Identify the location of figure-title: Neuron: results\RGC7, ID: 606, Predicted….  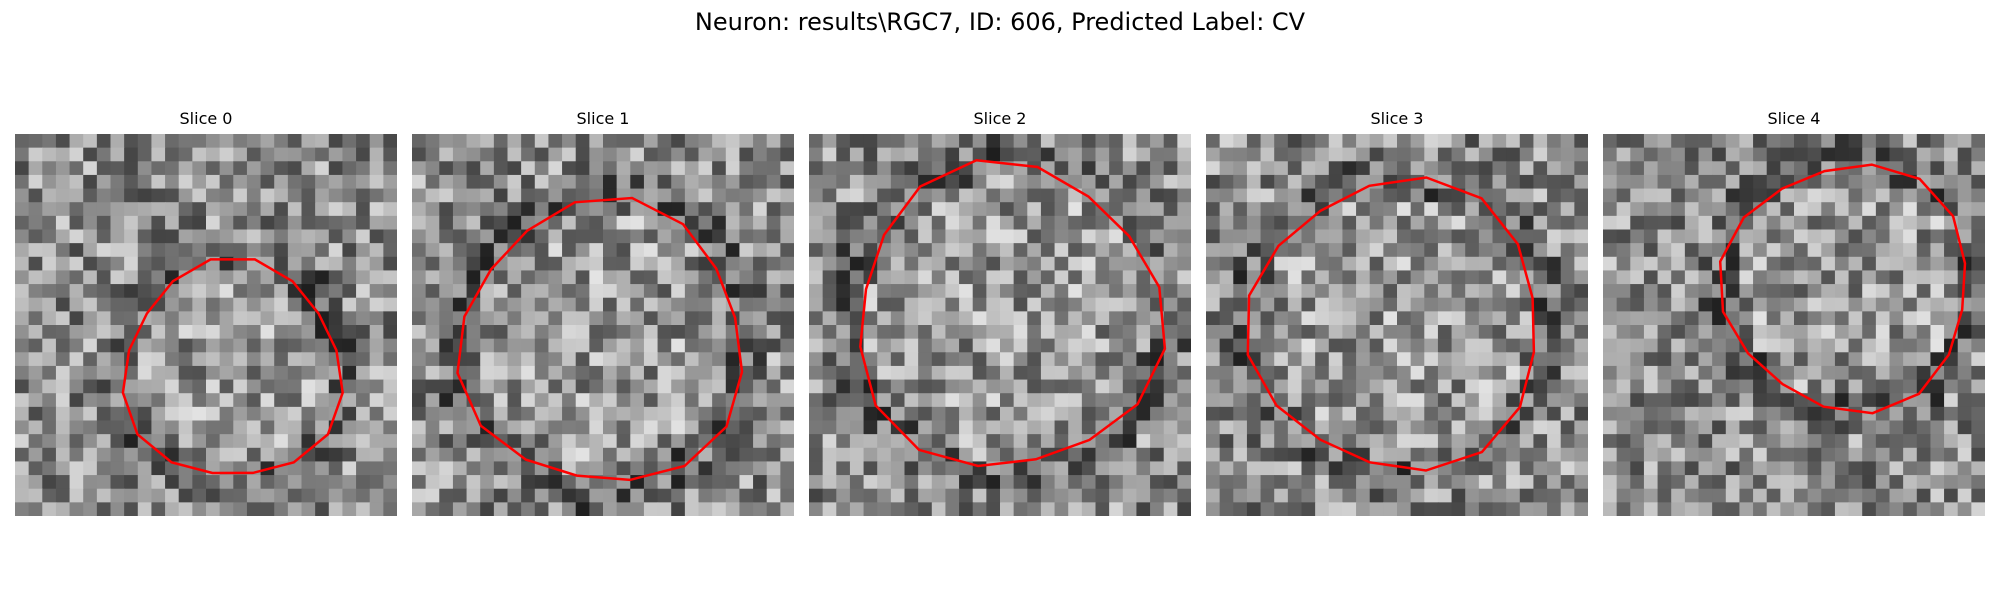
(1000, 22).